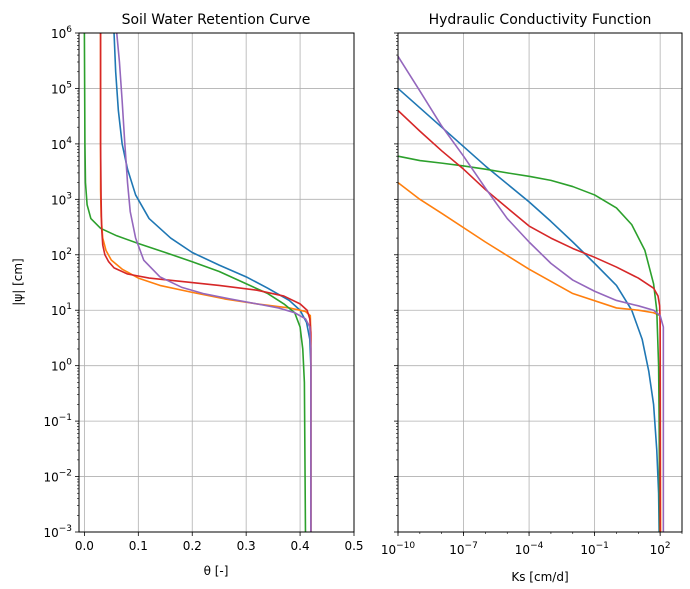 The width and height of the screenshot is (690, 589). I want to click on y-tick-label-exponent: 6, so click(69, 30).